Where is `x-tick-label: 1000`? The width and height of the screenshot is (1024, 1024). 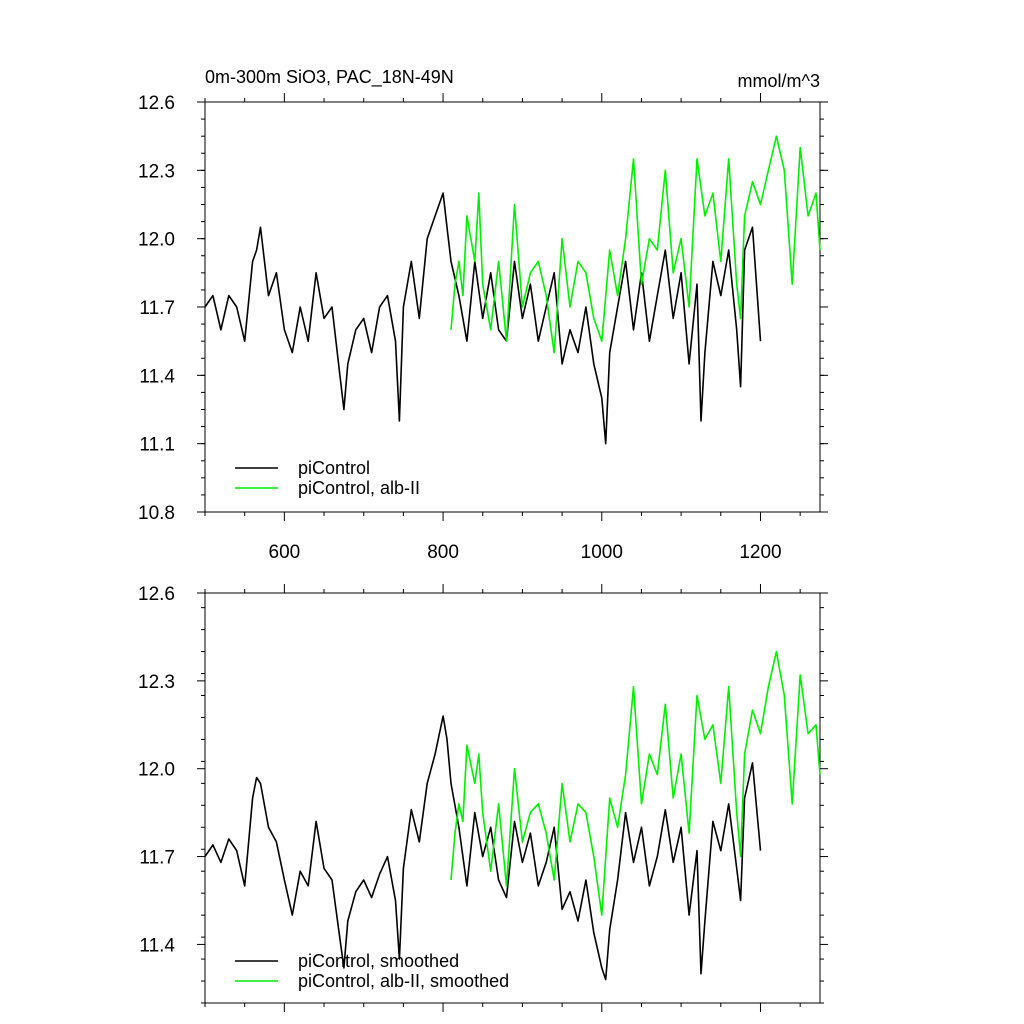 x-tick-label: 1000 is located at coordinates (602, 552).